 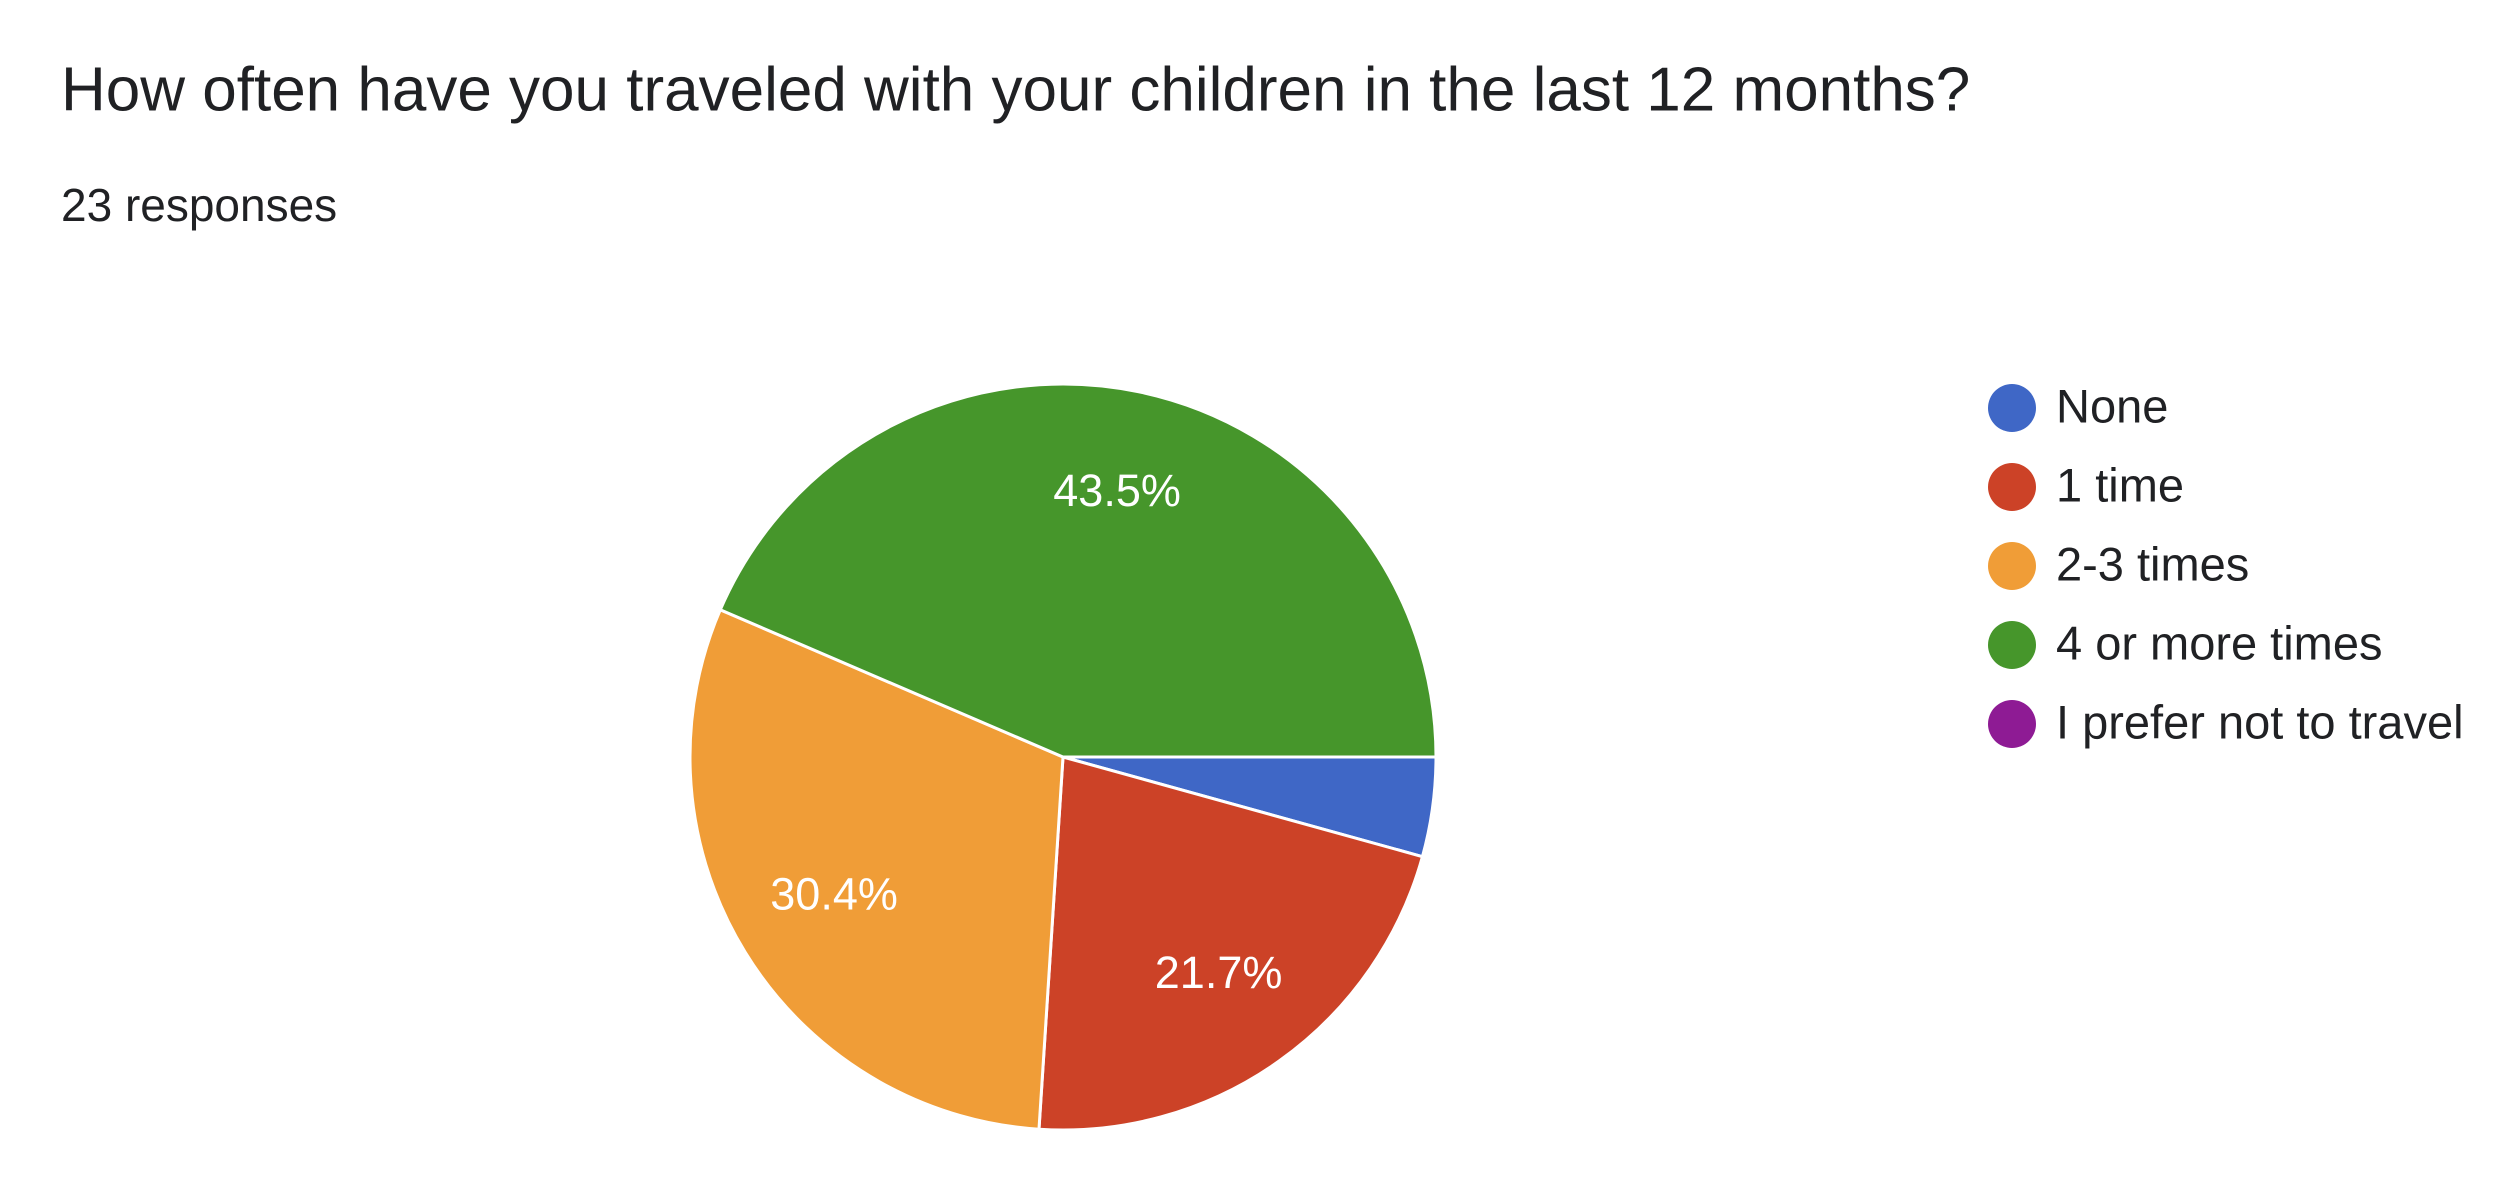 What do you see at coordinates (2112, 405) in the screenshot?
I see `legend-label: None` at bounding box center [2112, 405].